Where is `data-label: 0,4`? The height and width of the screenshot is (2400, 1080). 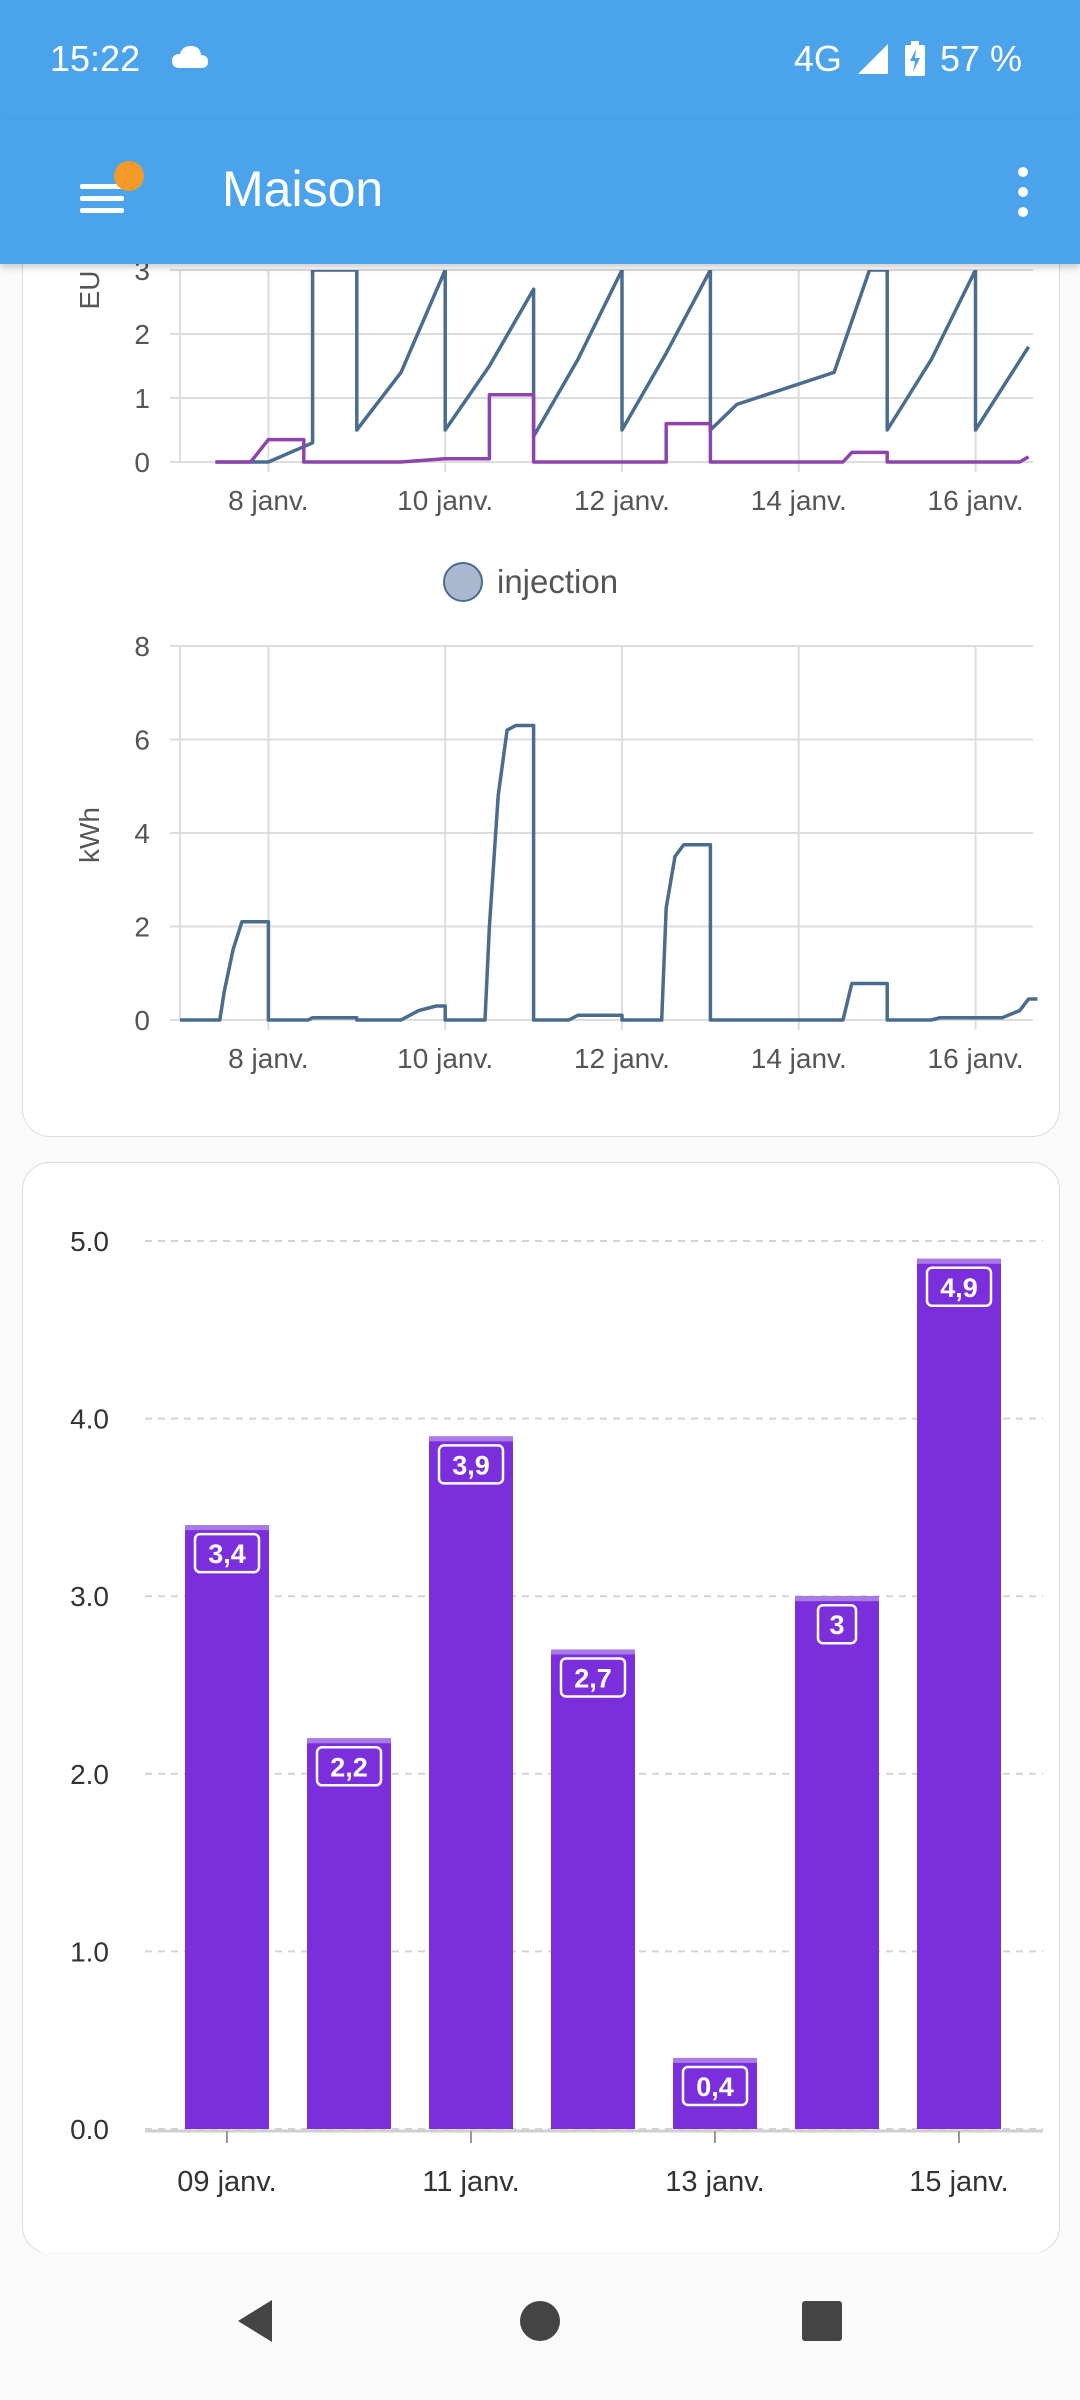 data-label: 0,4 is located at coordinates (715, 2087).